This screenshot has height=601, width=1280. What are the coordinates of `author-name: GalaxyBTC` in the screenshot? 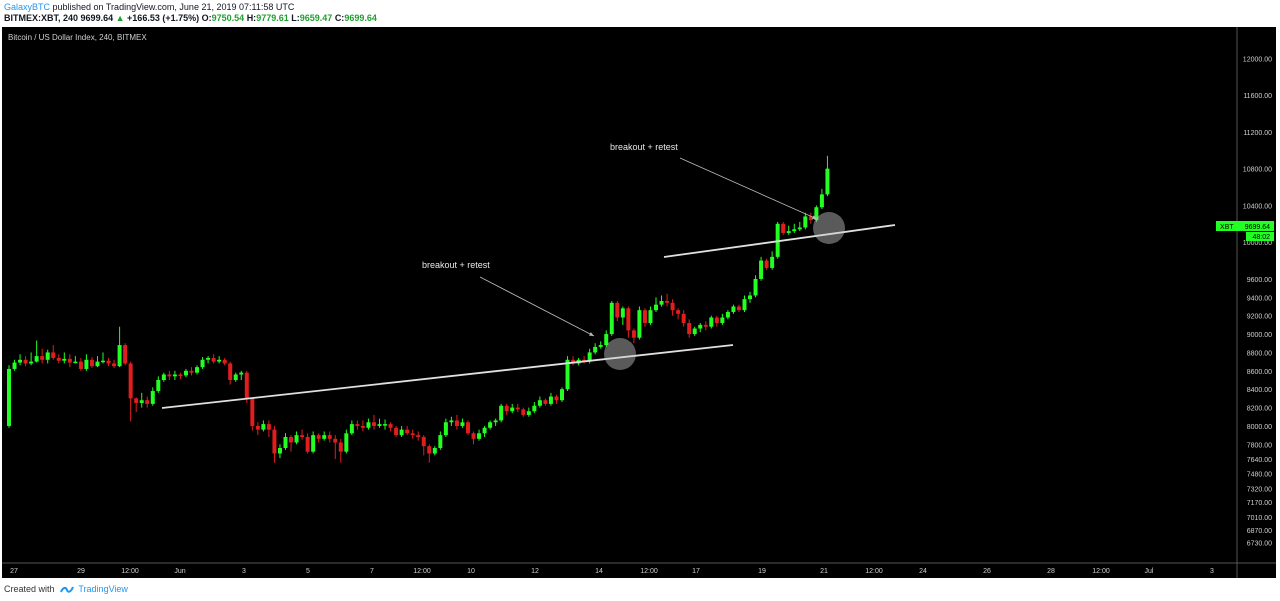 It's located at (27, 7).